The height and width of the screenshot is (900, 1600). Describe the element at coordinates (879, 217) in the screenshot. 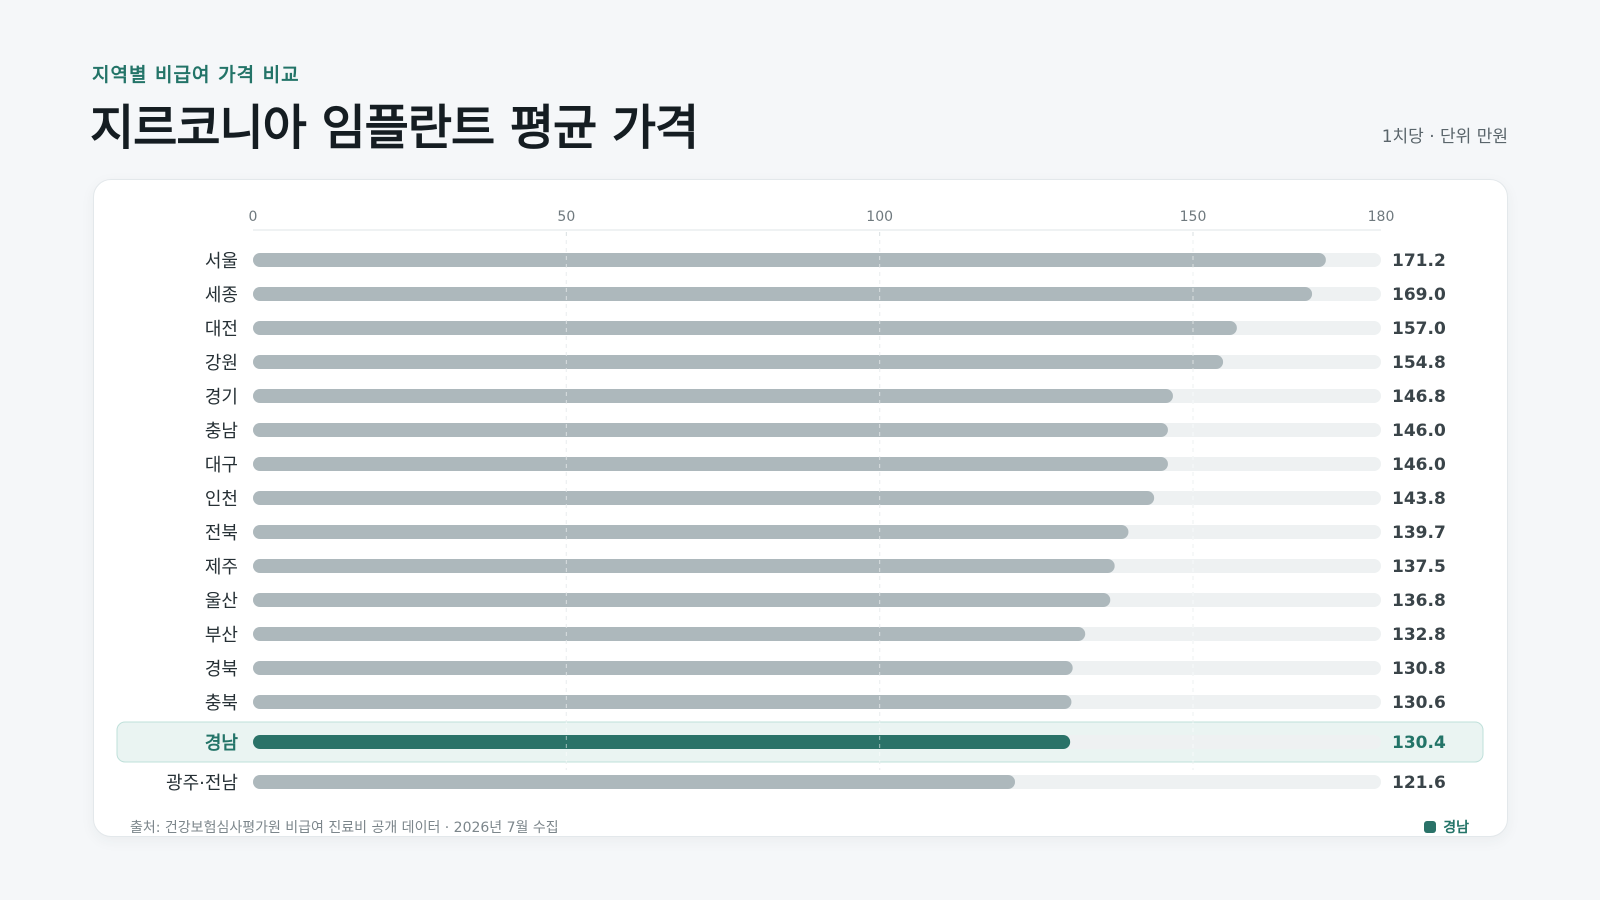

I see `x-tick-label-100: 100` at that location.